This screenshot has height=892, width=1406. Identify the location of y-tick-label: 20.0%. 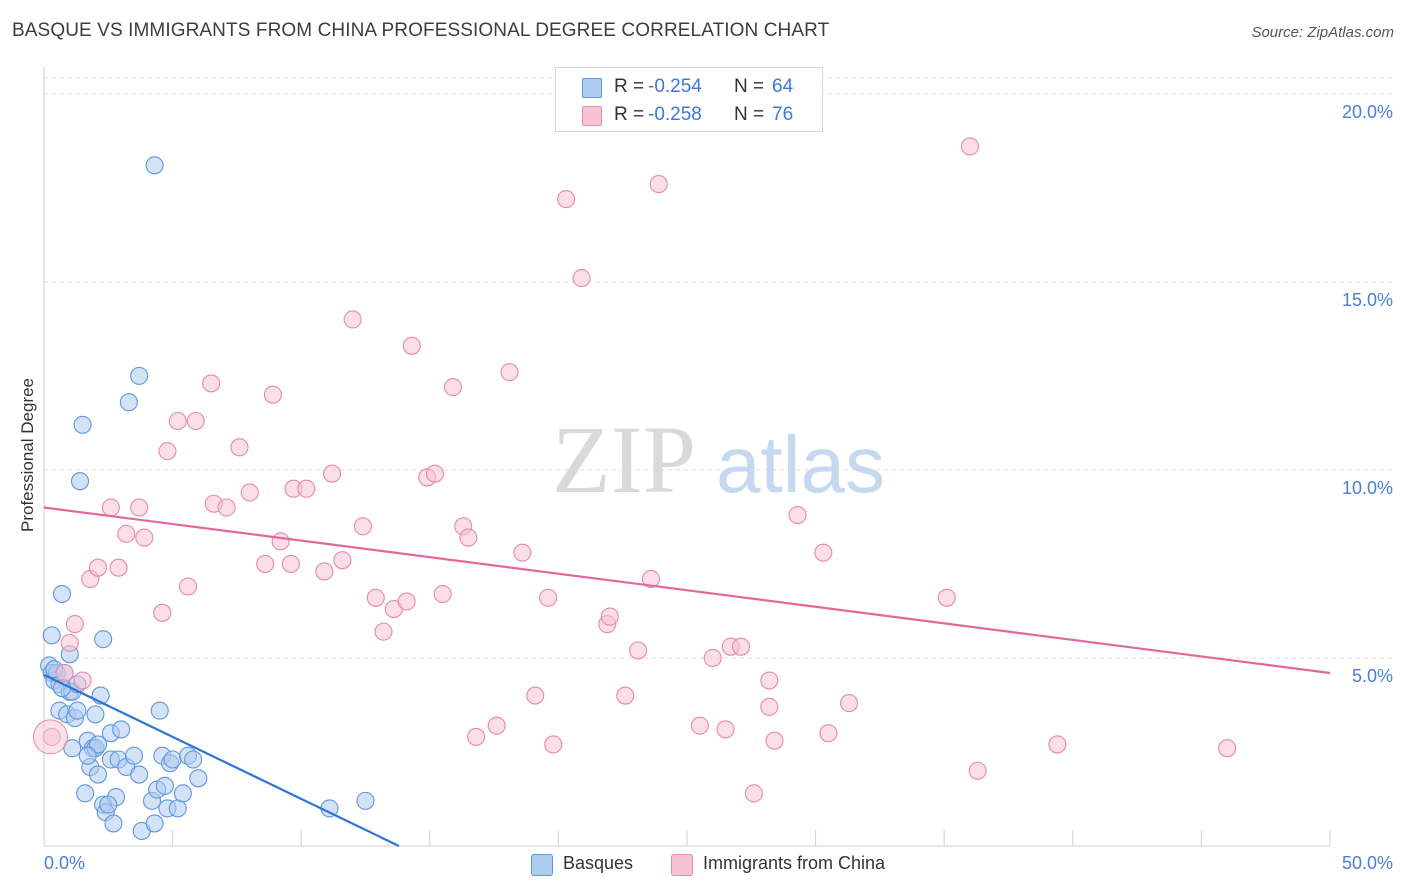
(1367, 112).